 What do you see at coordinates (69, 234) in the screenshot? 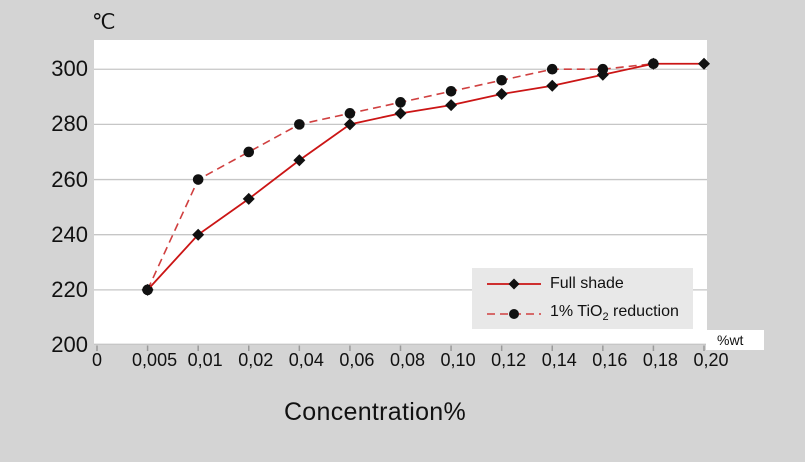
I see `y-tick-label-240: 240` at bounding box center [69, 234].